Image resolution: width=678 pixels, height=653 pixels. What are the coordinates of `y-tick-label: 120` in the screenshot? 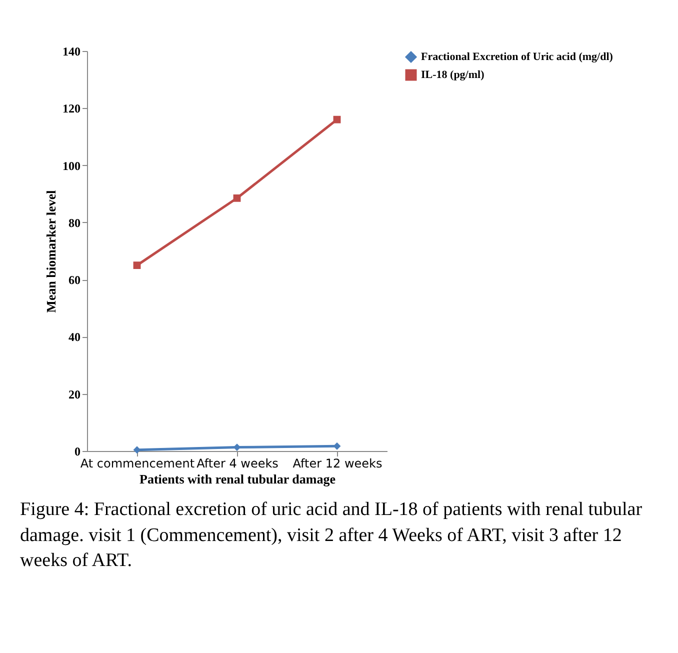 It's located at (71, 109).